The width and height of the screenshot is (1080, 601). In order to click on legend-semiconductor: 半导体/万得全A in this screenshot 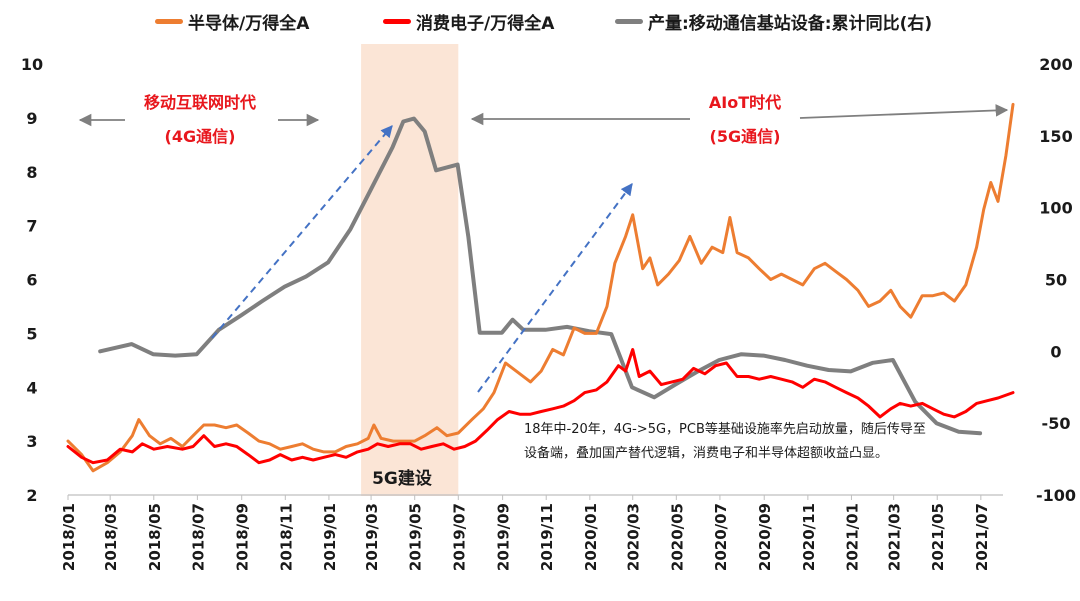, I will do `click(232, 21)`.